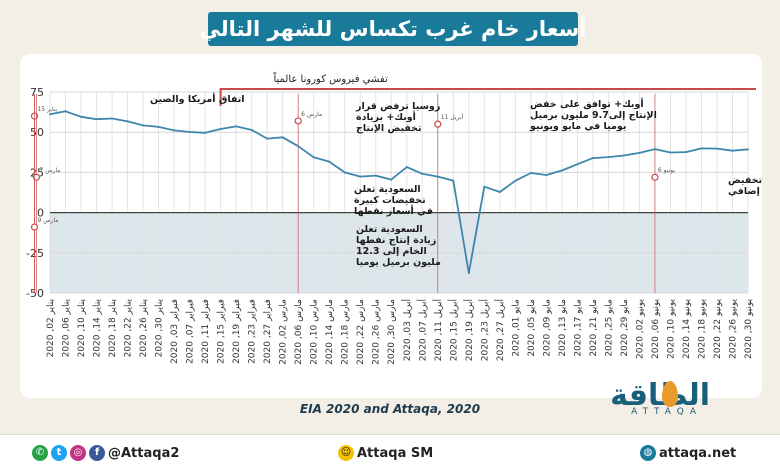  I want to click on chart-title: أسعار خام غرب تكساس للشهر التالي, so click(393, 29).